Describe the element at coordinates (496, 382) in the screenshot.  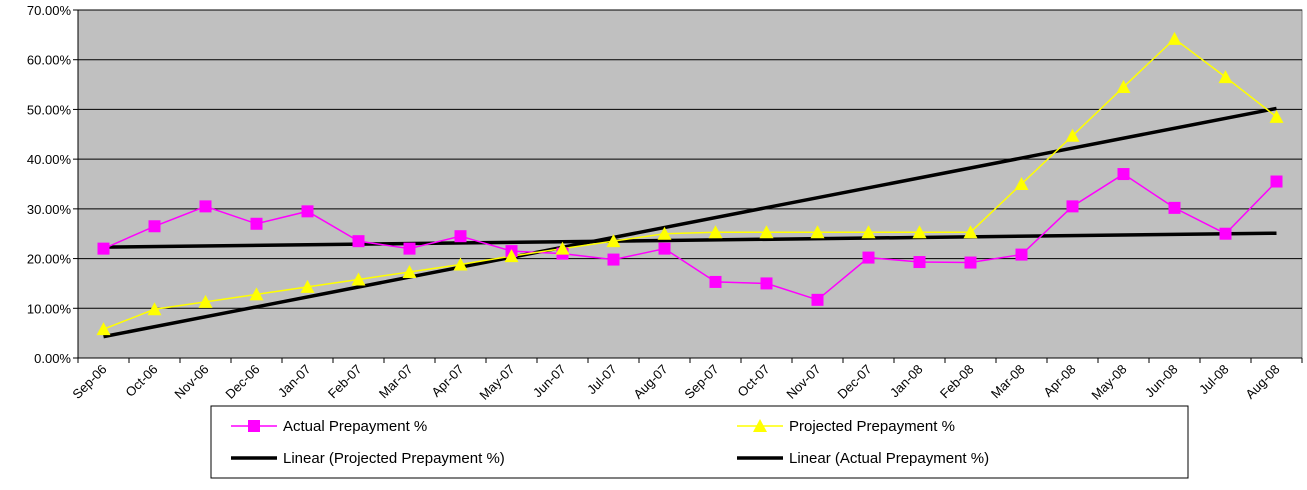
I see `x-tick-label: May-07` at that location.